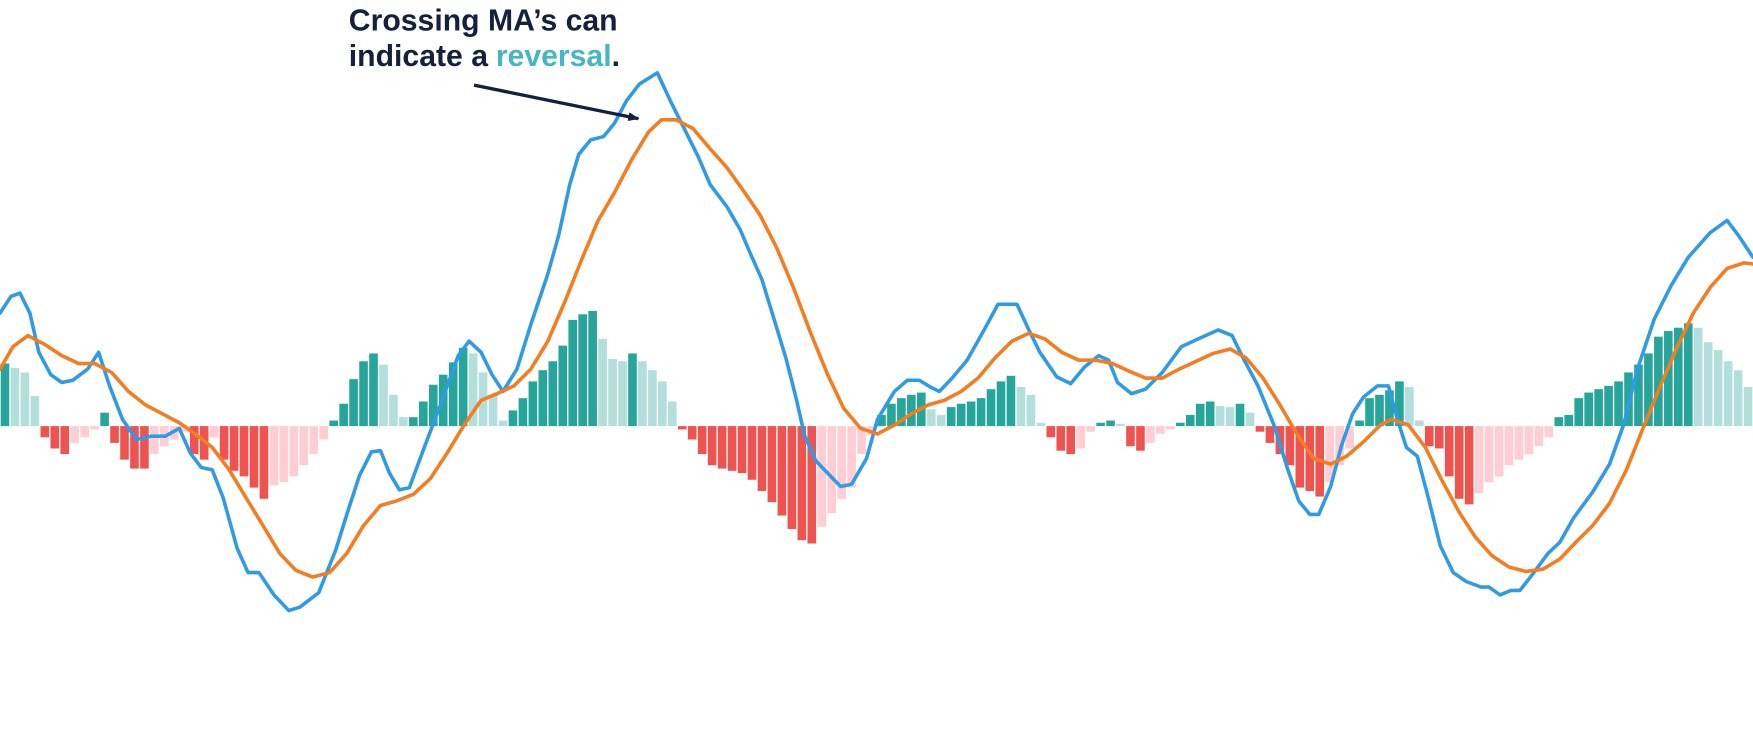  What do you see at coordinates (556, 102) in the screenshot?
I see `annotation-arrow` at bounding box center [556, 102].